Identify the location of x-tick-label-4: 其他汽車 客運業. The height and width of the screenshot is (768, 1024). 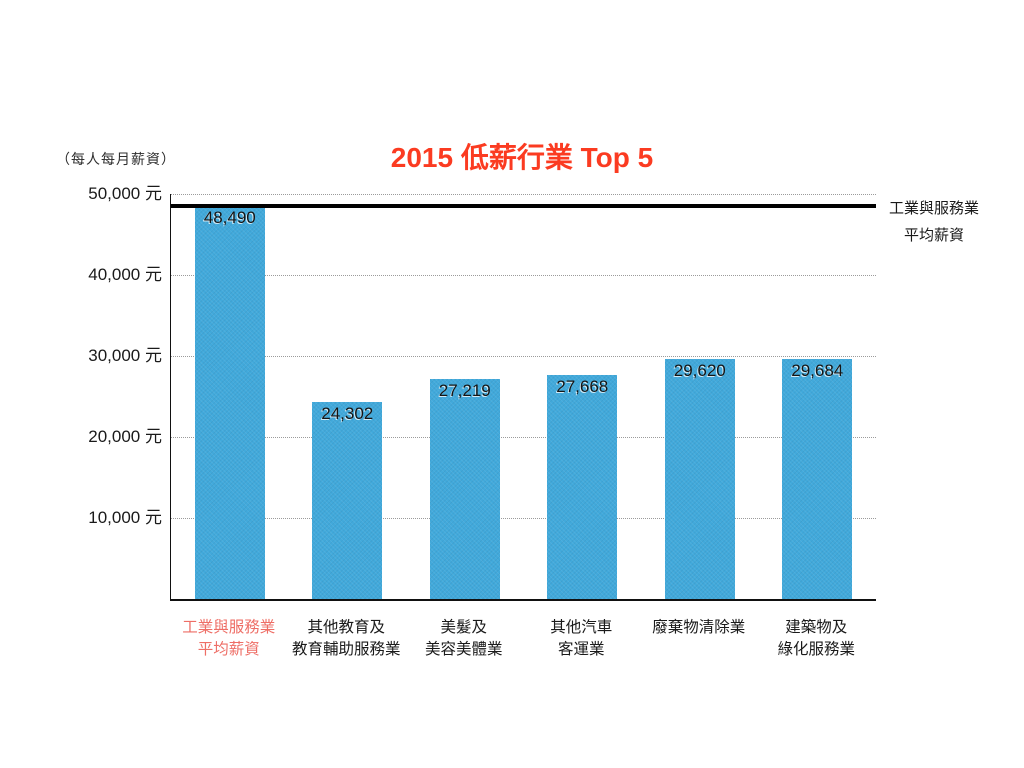
(581, 639).